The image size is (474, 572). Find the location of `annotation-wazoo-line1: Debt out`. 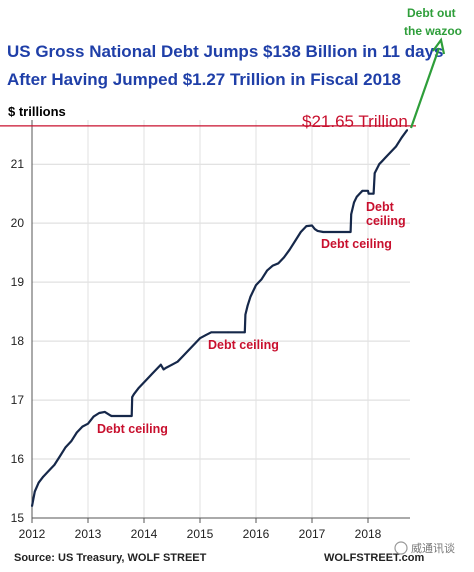

annotation-wazoo-line1: Debt out is located at coordinates (431, 13).